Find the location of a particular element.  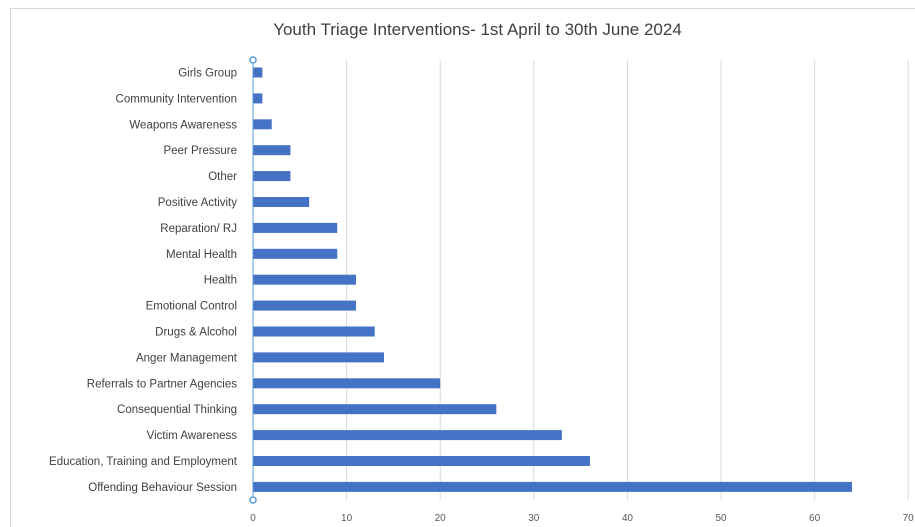

x-tick-label: 70 is located at coordinates (909, 518).